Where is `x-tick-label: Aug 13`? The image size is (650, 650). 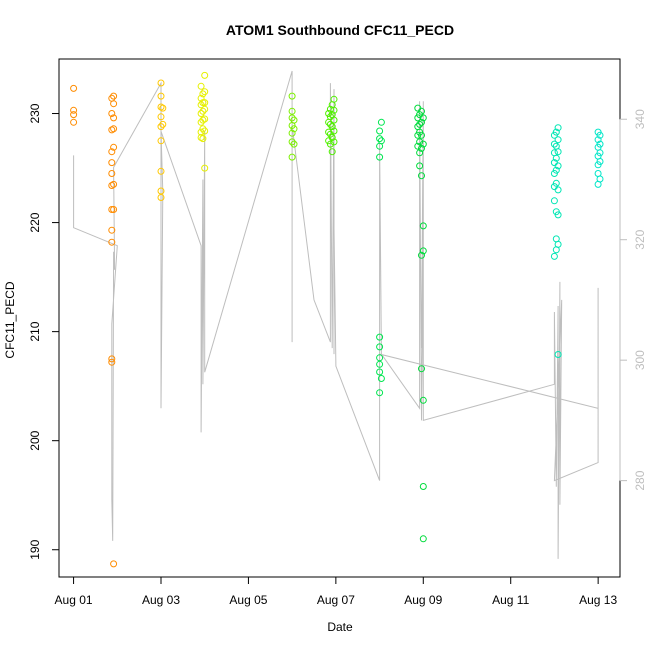
x-tick-label: Aug 13 is located at coordinates (598, 600).